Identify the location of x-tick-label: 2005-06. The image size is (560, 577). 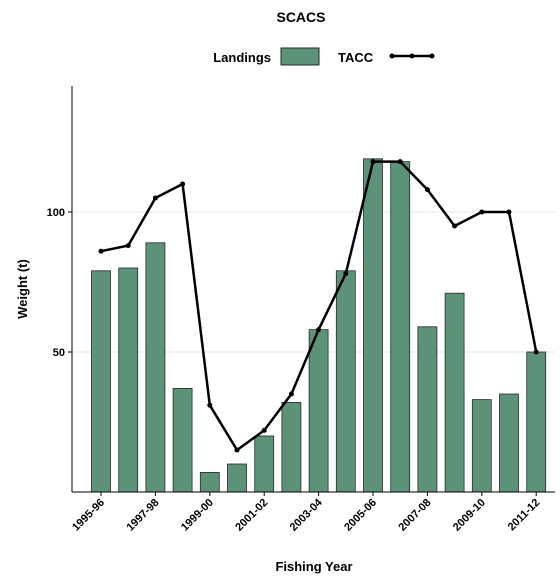
(360, 515).